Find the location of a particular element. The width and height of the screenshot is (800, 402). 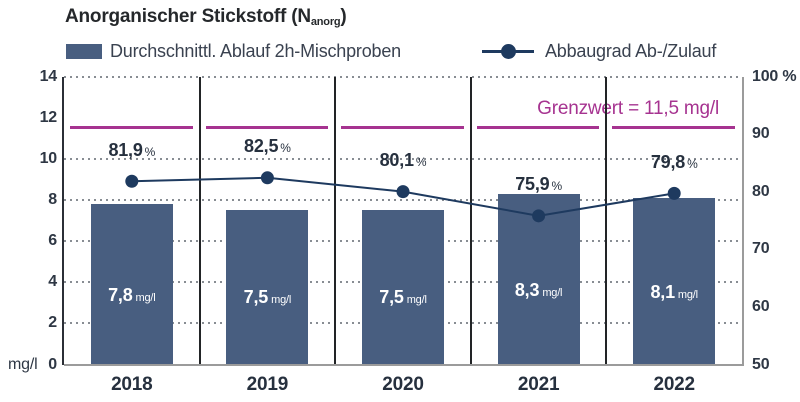

legend-line-dot-icon is located at coordinates (508, 51).